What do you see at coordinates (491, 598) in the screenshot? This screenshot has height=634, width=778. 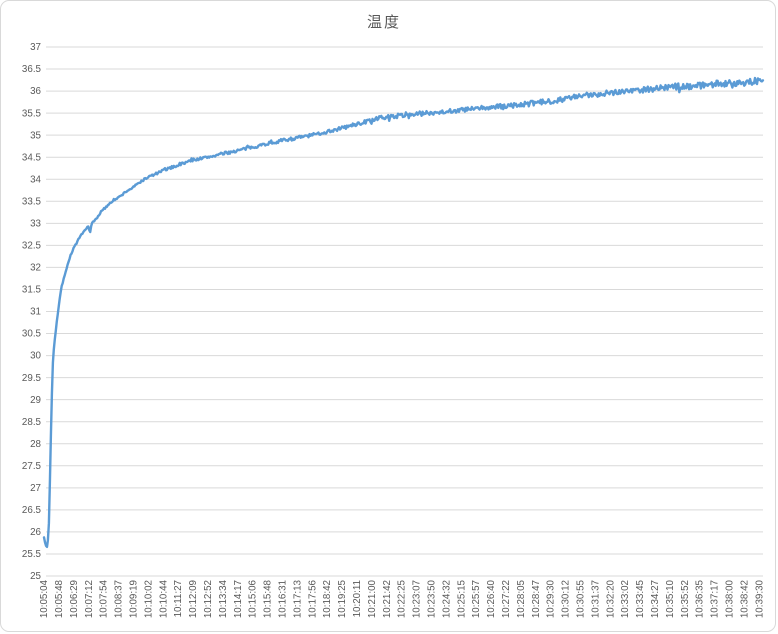 I see `x-tick-label: 10:26:40` at bounding box center [491, 598].